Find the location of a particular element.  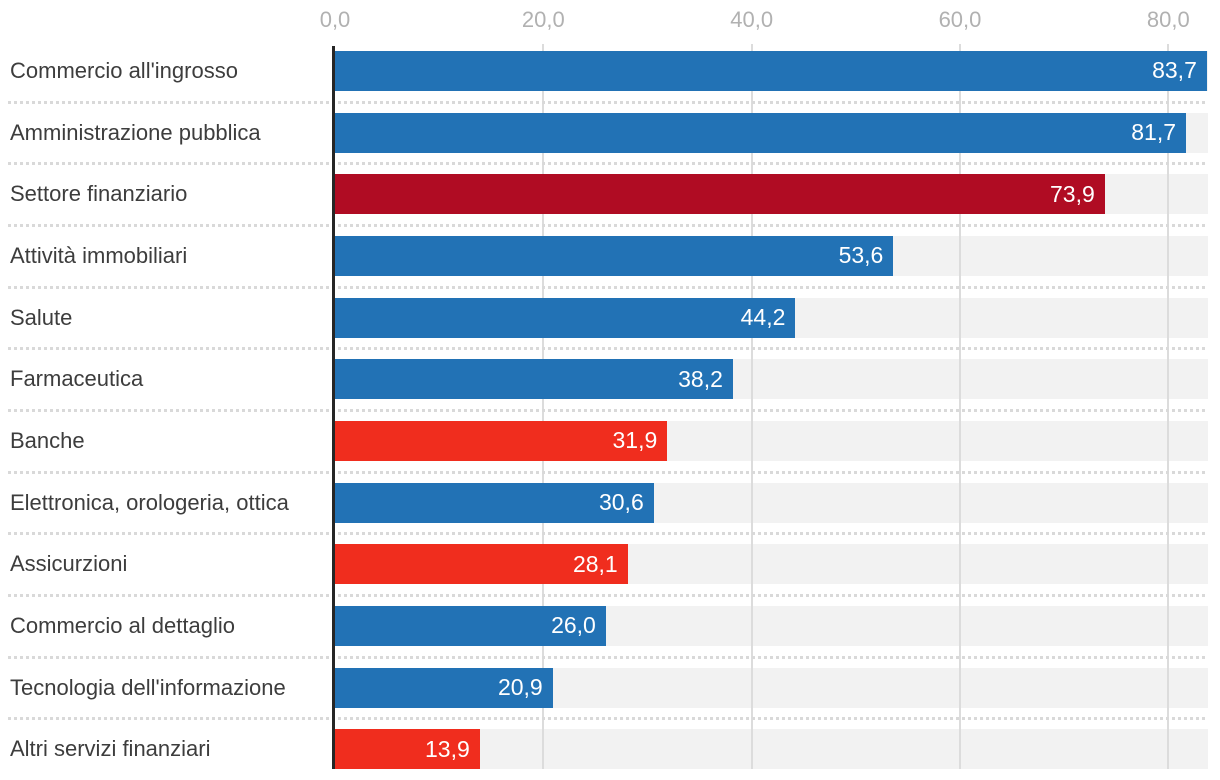

bar-track: 83,7 is located at coordinates (771, 70).